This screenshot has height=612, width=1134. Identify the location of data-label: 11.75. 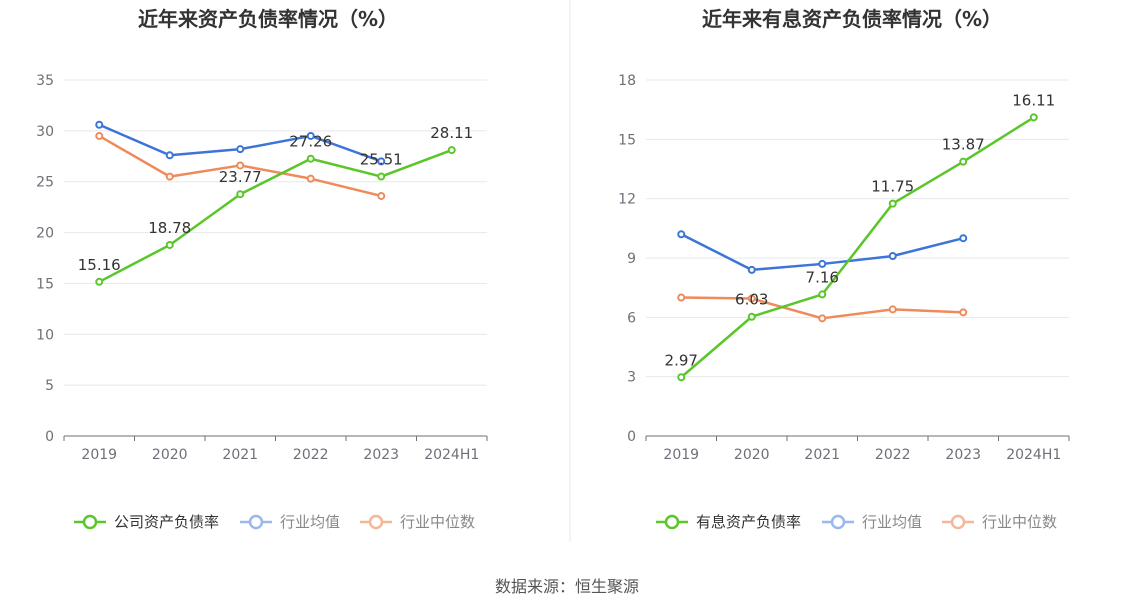
(892, 187).